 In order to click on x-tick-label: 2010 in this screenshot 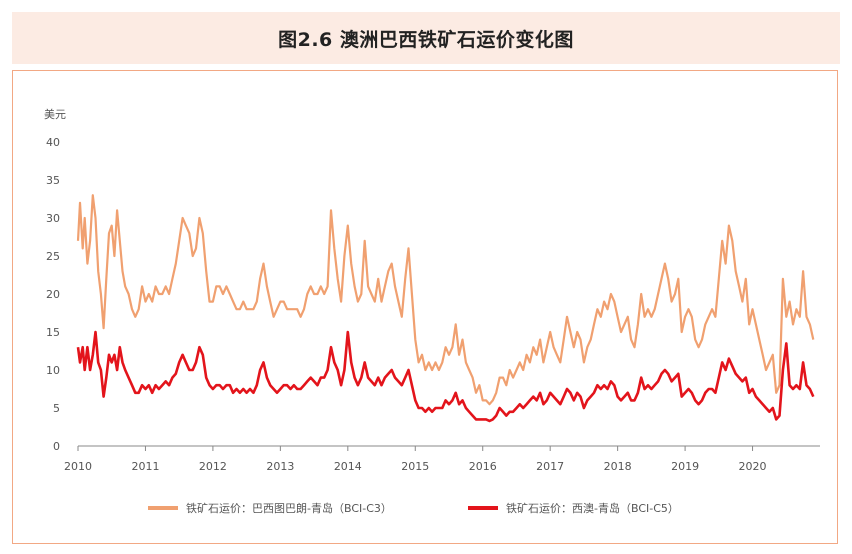, I will do `click(78, 466)`.